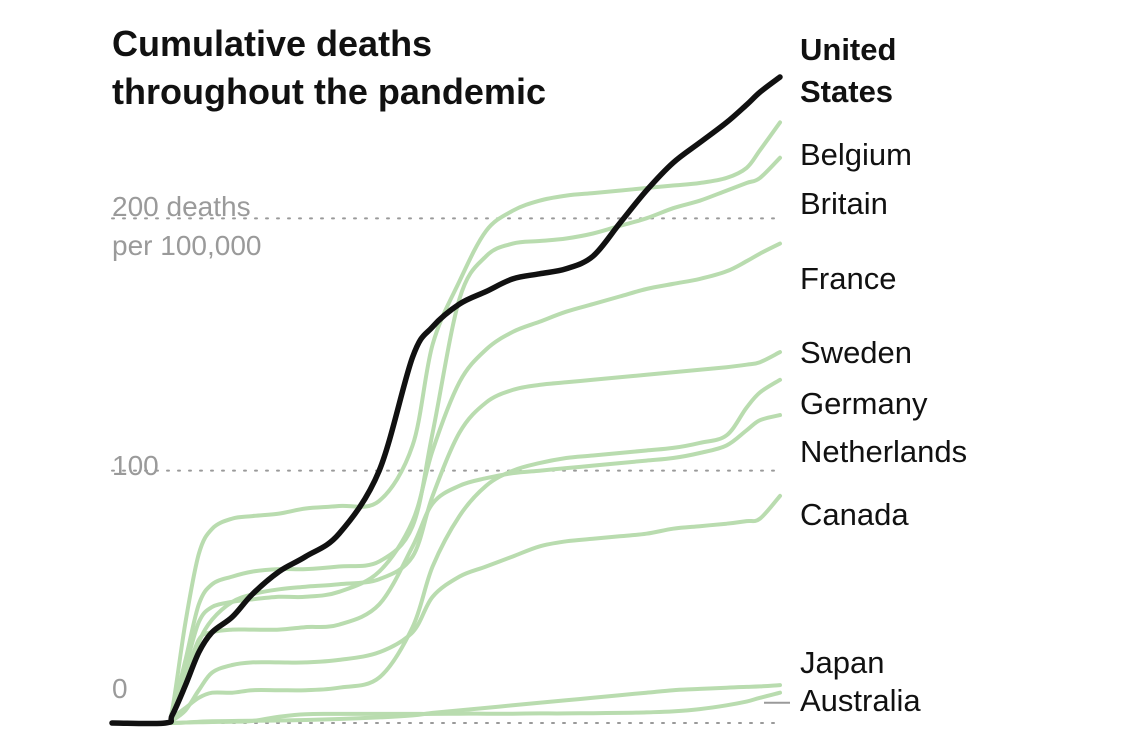 This screenshot has width=1125, height=743. What do you see at coordinates (181, 206) in the screenshot?
I see `y-axis-label-200-line-1: 200 deaths` at bounding box center [181, 206].